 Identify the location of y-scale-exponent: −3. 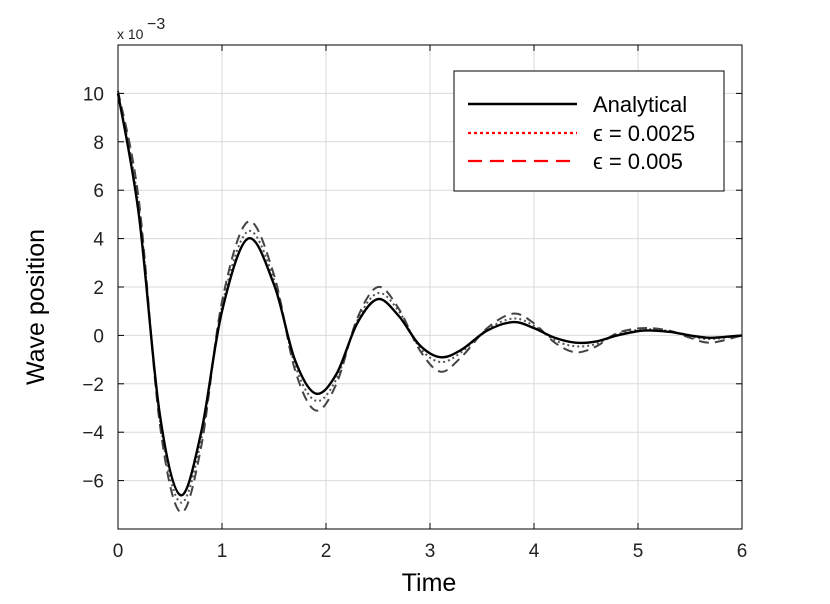
(156, 24).